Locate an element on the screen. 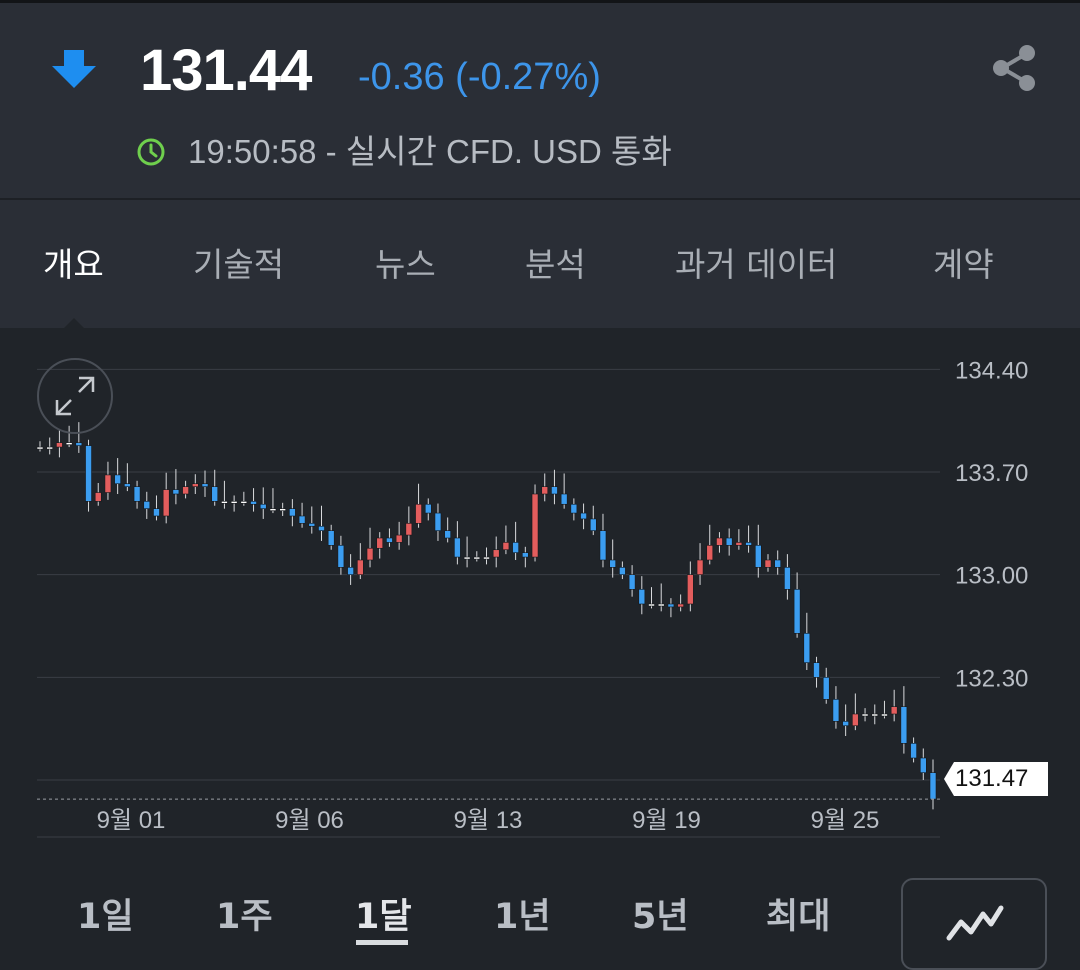 The image size is (1080, 970). range-1-week: 1주 is located at coordinates (244, 917).